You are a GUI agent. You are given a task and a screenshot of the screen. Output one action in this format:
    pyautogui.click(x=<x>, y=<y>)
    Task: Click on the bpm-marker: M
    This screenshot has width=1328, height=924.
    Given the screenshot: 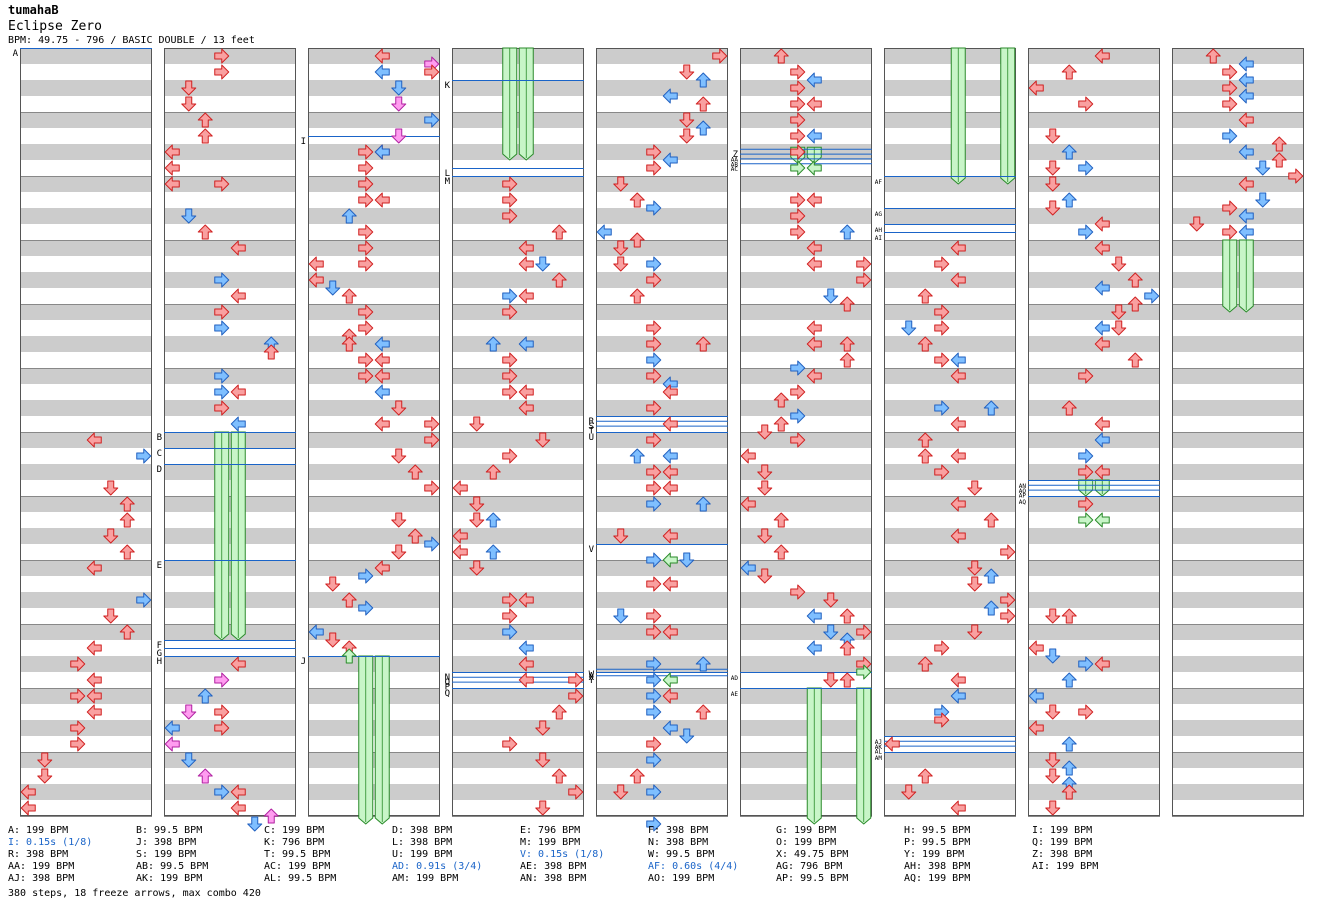 What is the action you would take?
    pyautogui.click(x=514, y=181)
    